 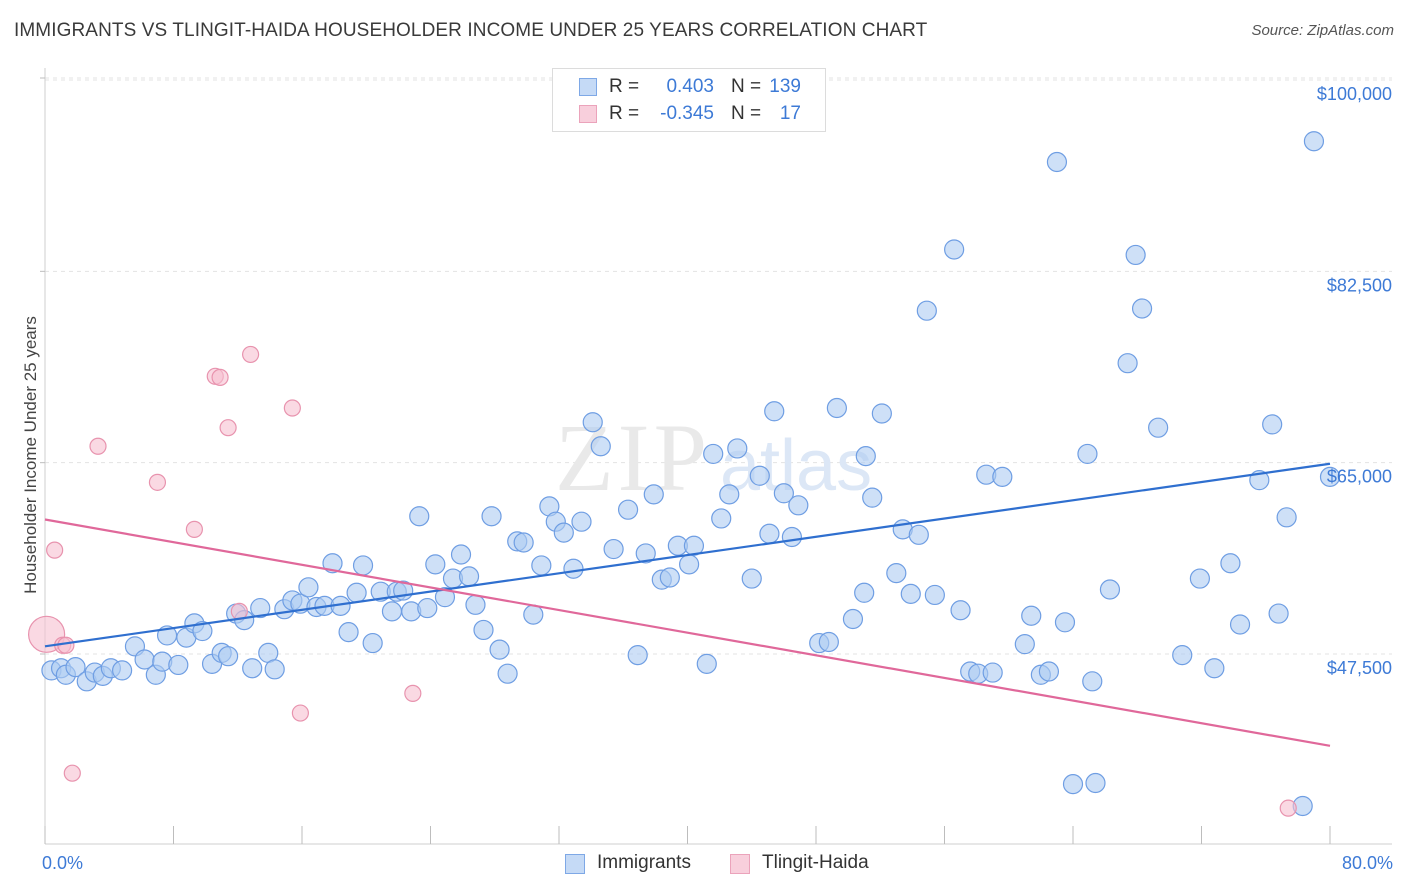 What do you see at coordinates (1359, 285) in the screenshot?
I see `y-tick-label: $82,500` at bounding box center [1359, 285].